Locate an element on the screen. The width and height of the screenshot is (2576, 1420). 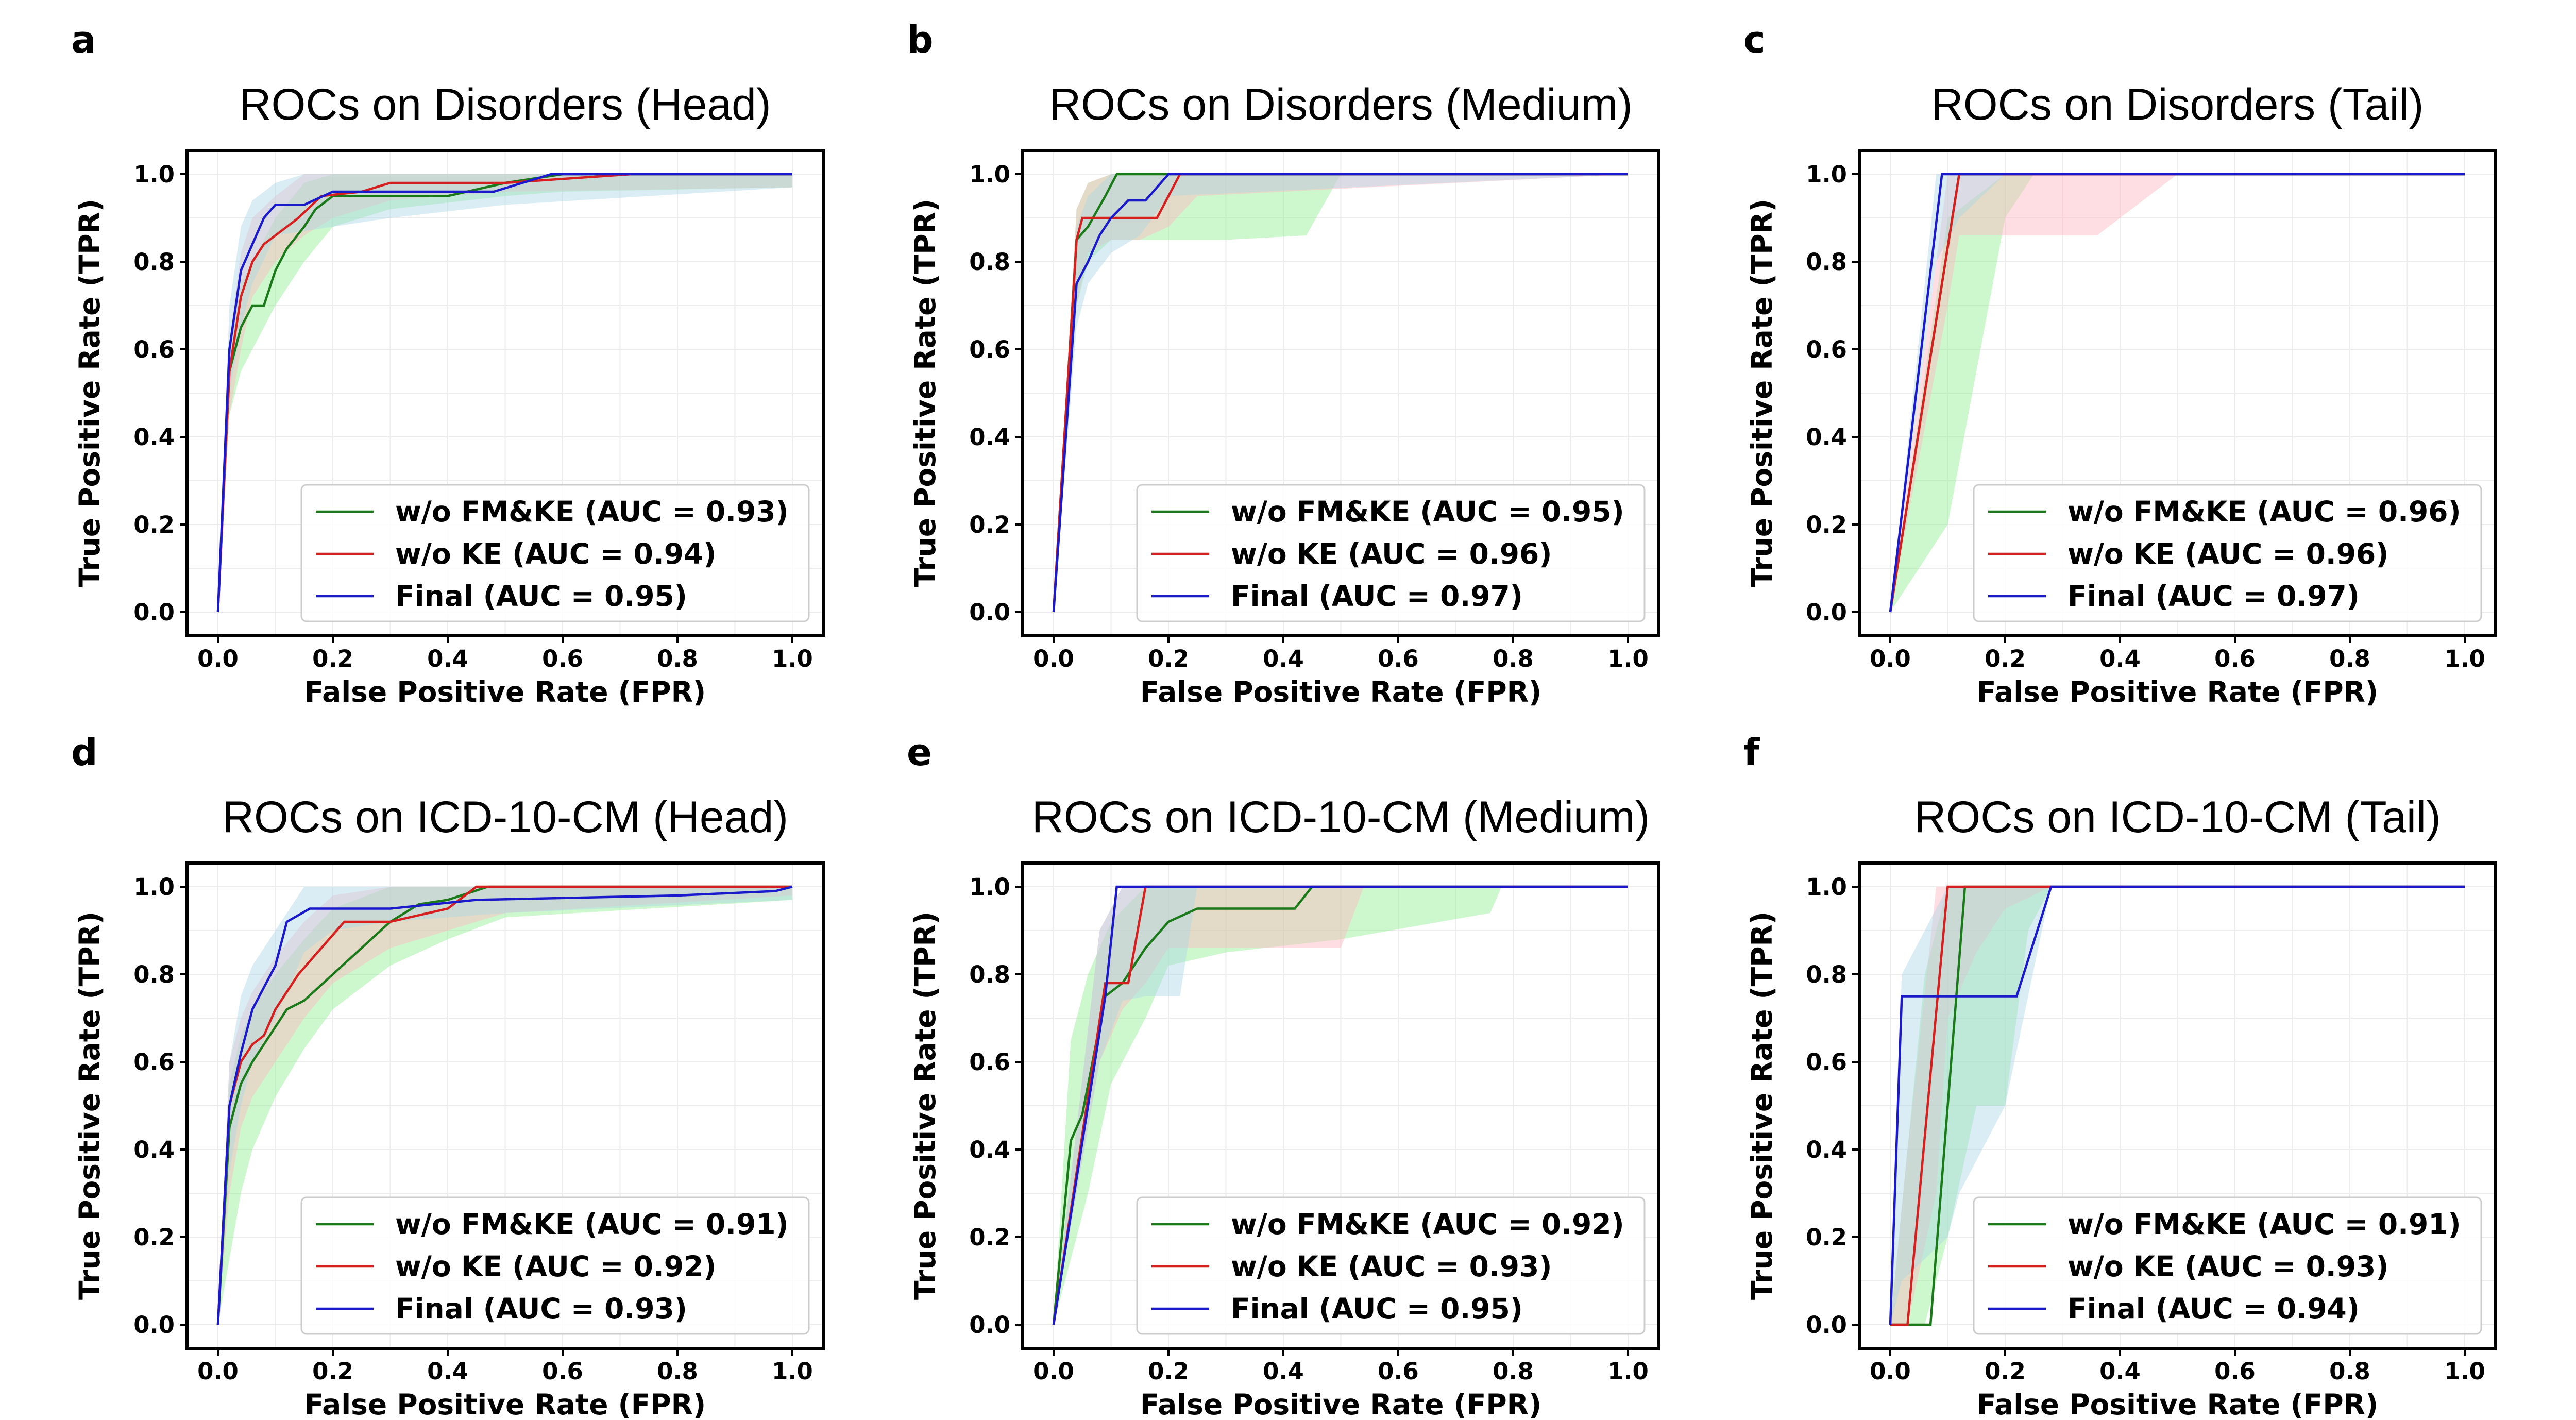
legend-entry: Final (AUC = 0.93) is located at coordinates (541, 1308).